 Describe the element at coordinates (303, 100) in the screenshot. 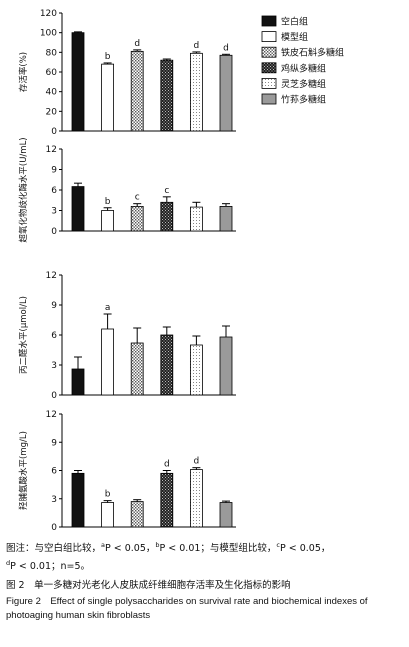

I see `legend-label: 竹荪多糖组` at that location.